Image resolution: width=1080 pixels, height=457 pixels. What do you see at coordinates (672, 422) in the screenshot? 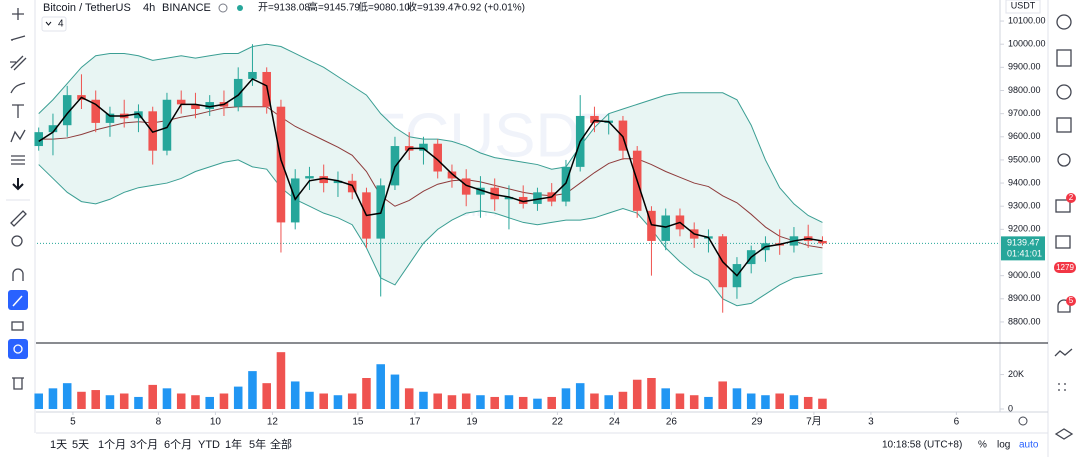
I see `x-tick-label: 26` at bounding box center [672, 422].